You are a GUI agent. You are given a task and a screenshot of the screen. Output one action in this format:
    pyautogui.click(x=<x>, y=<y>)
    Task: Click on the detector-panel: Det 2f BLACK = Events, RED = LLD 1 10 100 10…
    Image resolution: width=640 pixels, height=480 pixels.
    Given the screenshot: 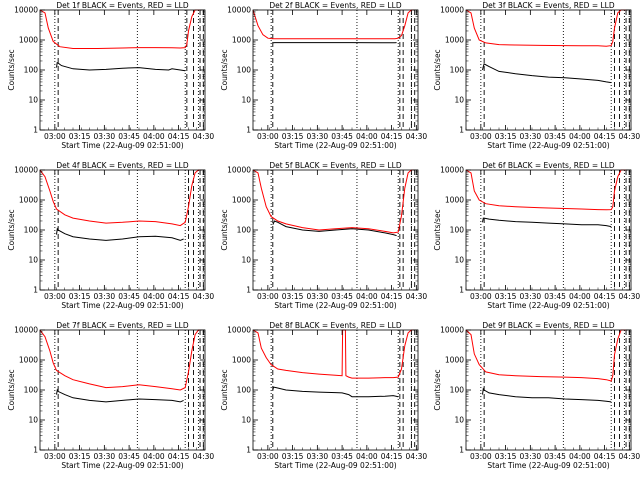 What is the action you would take?
    pyautogui.click(x=320, y=80)
    